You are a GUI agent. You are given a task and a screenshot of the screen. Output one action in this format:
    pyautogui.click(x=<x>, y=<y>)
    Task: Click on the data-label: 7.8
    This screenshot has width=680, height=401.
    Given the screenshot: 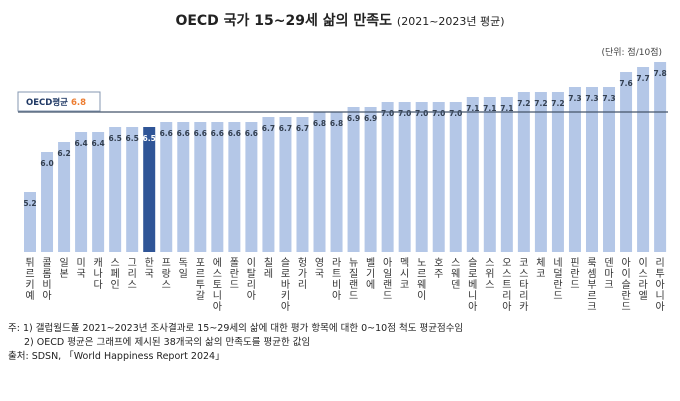 What is the action you would take?
    pyautogui.click(x=659, y=73)
    